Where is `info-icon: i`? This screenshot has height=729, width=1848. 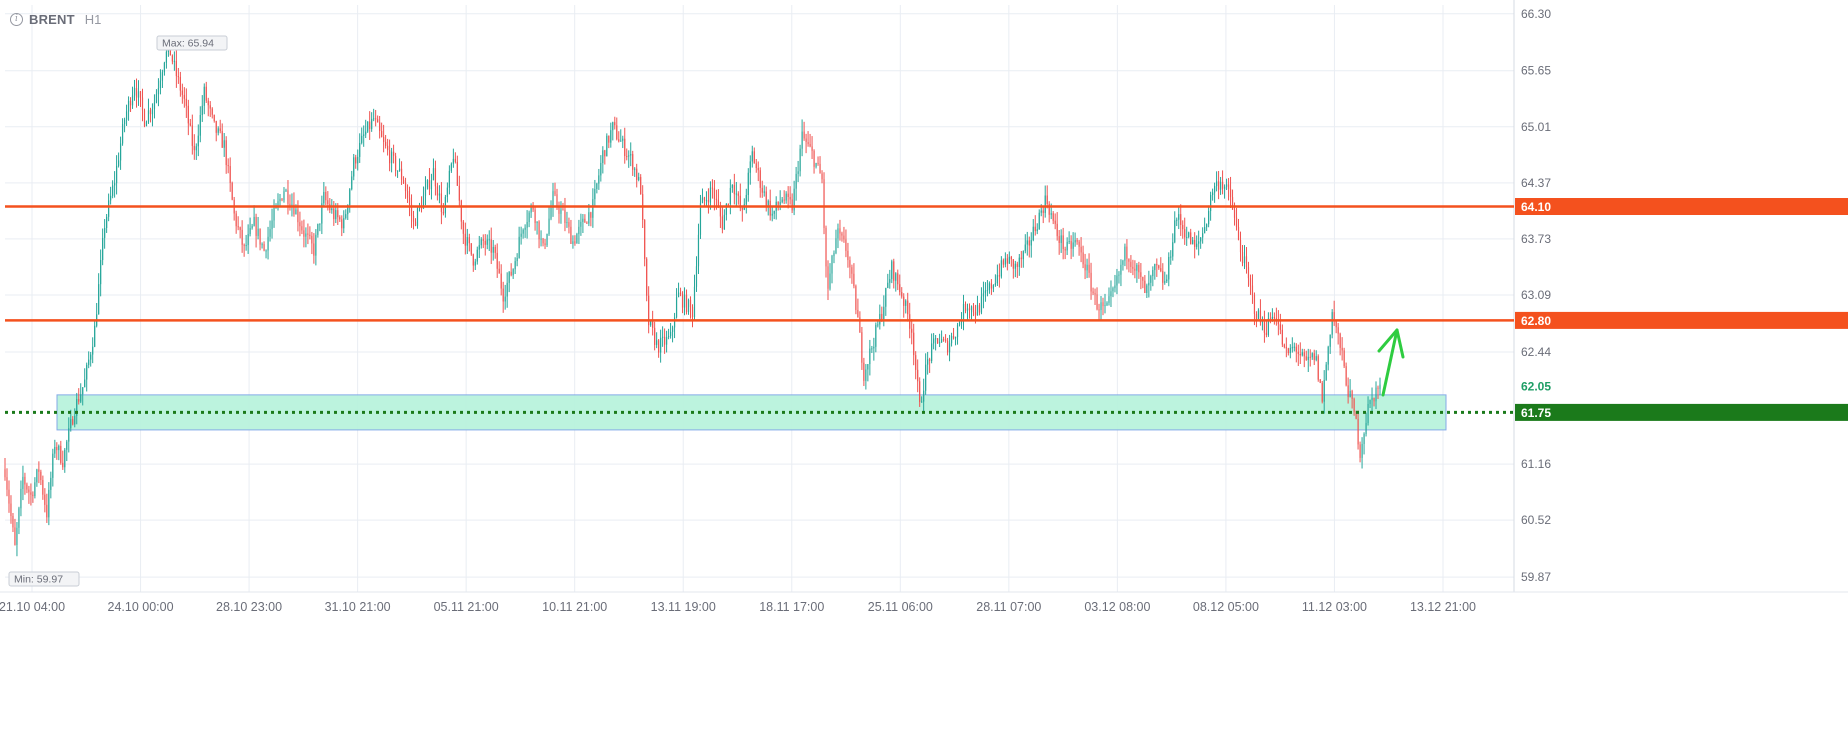 info-icon: i is located at coordinates (16, 19).